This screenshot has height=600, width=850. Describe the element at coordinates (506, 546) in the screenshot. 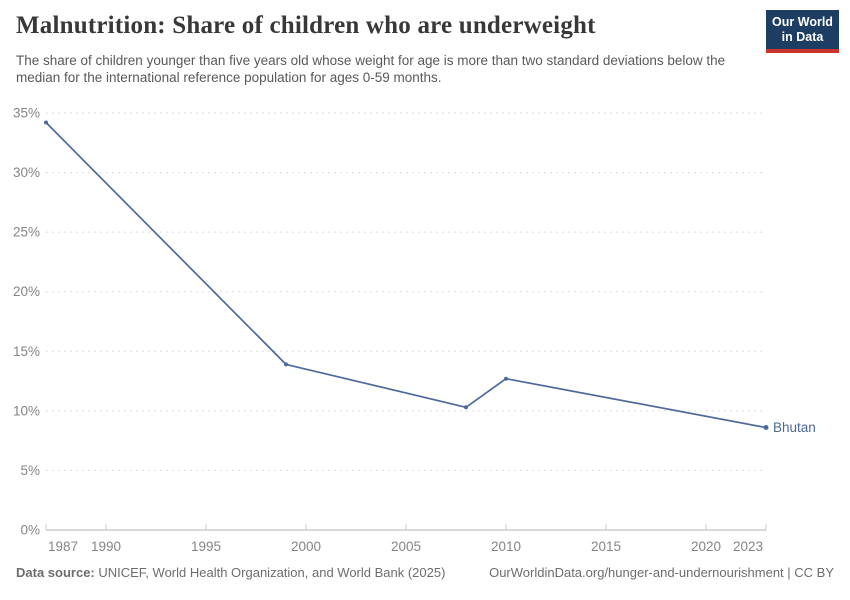

I see `x-tick-label: 2010` at that location.